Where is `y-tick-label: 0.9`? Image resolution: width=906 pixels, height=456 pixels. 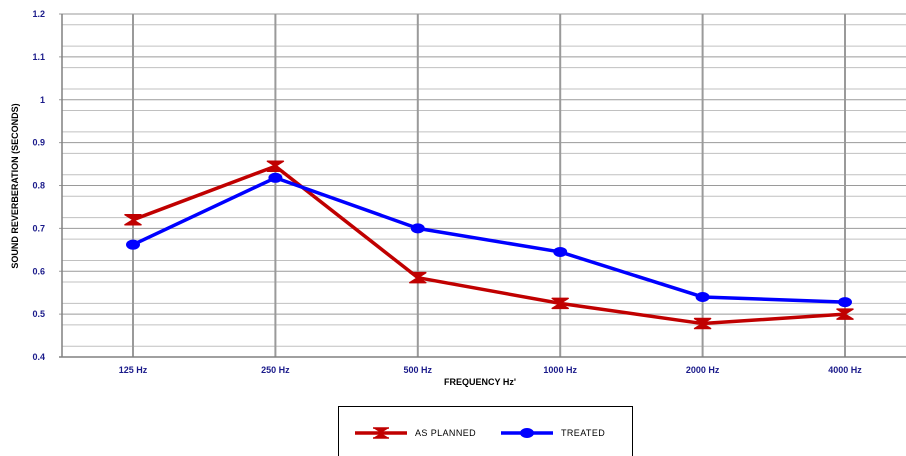 y-tick-label: 0.9 is located at coordinates (38, 143).